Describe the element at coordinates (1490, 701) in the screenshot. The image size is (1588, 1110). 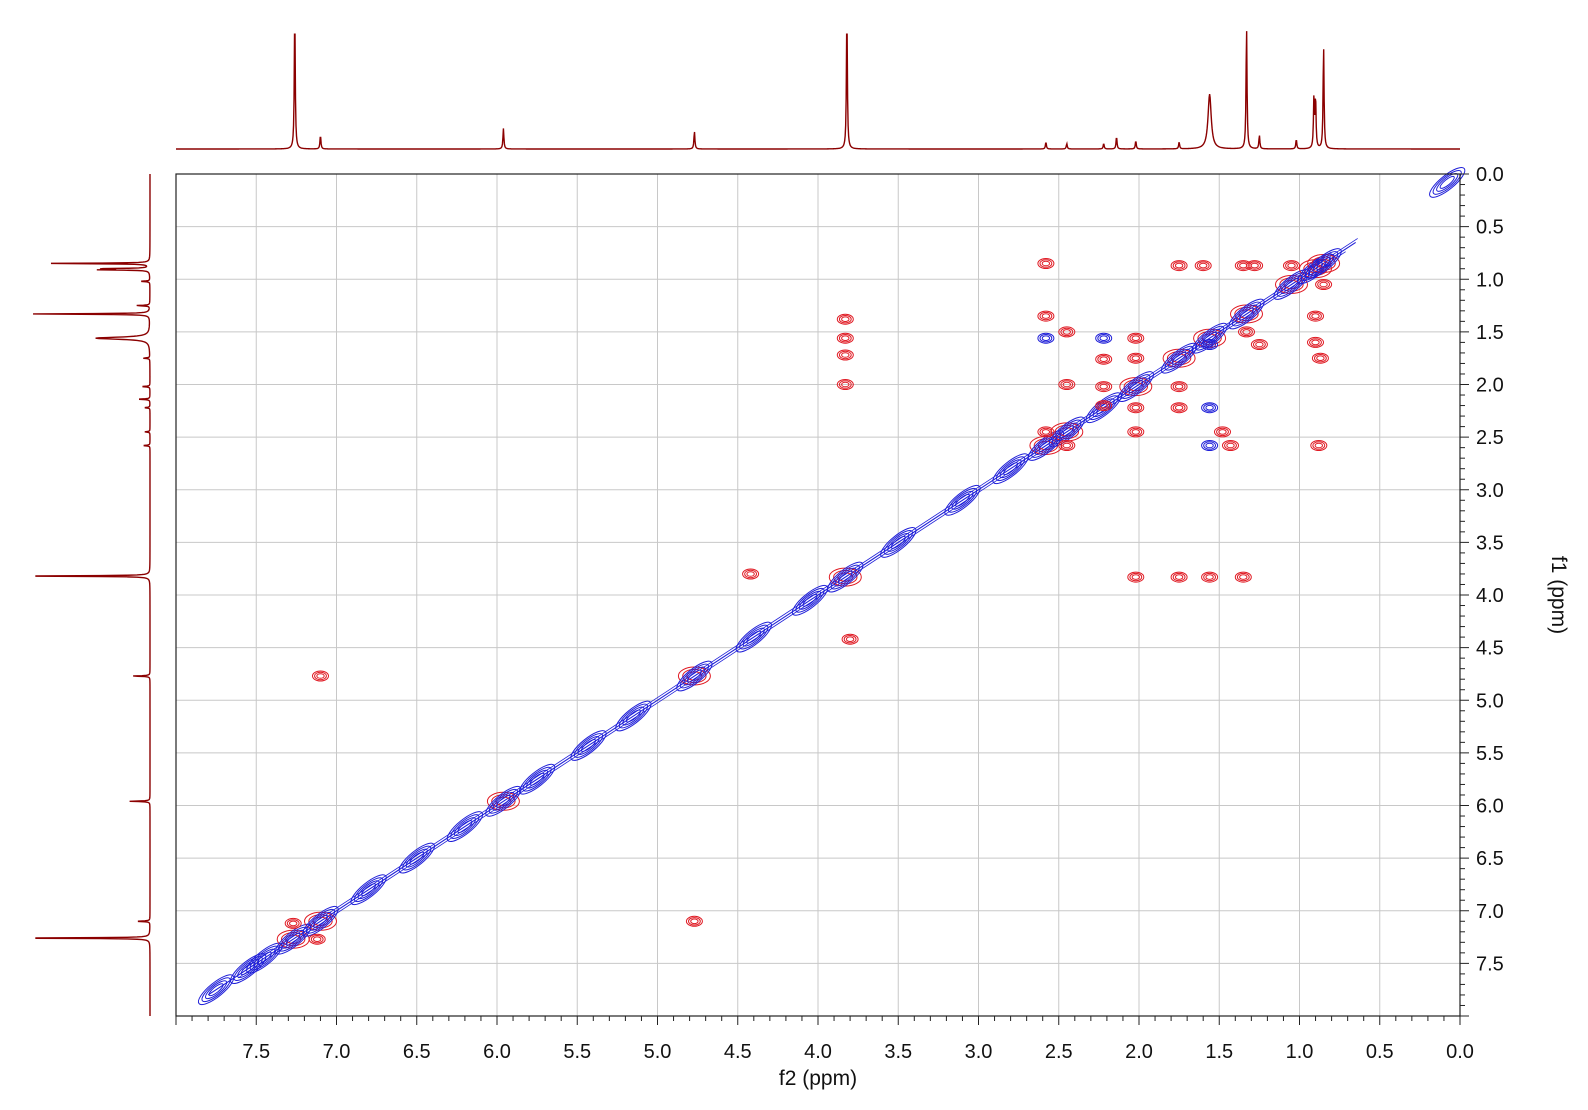
I see `y-tick-label: 5.0` at that location.